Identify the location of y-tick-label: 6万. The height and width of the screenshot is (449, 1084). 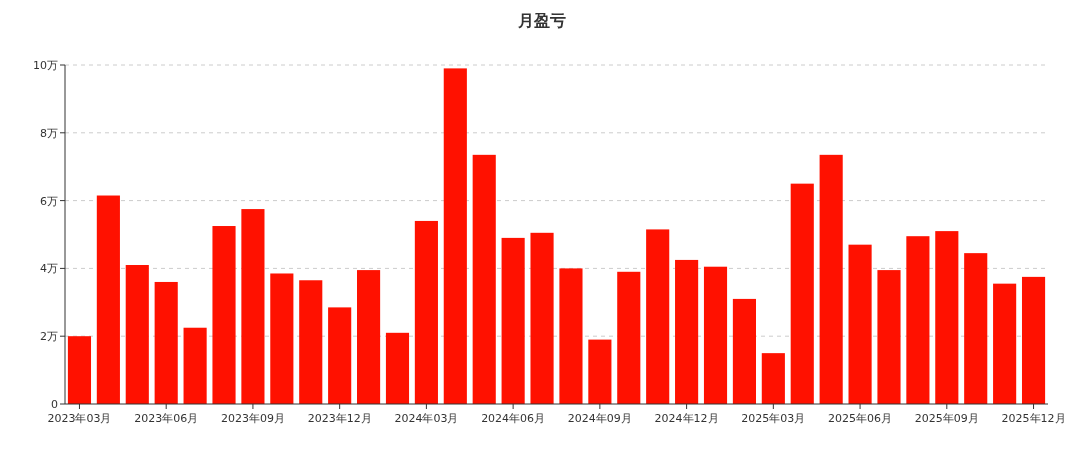
(49, 201).